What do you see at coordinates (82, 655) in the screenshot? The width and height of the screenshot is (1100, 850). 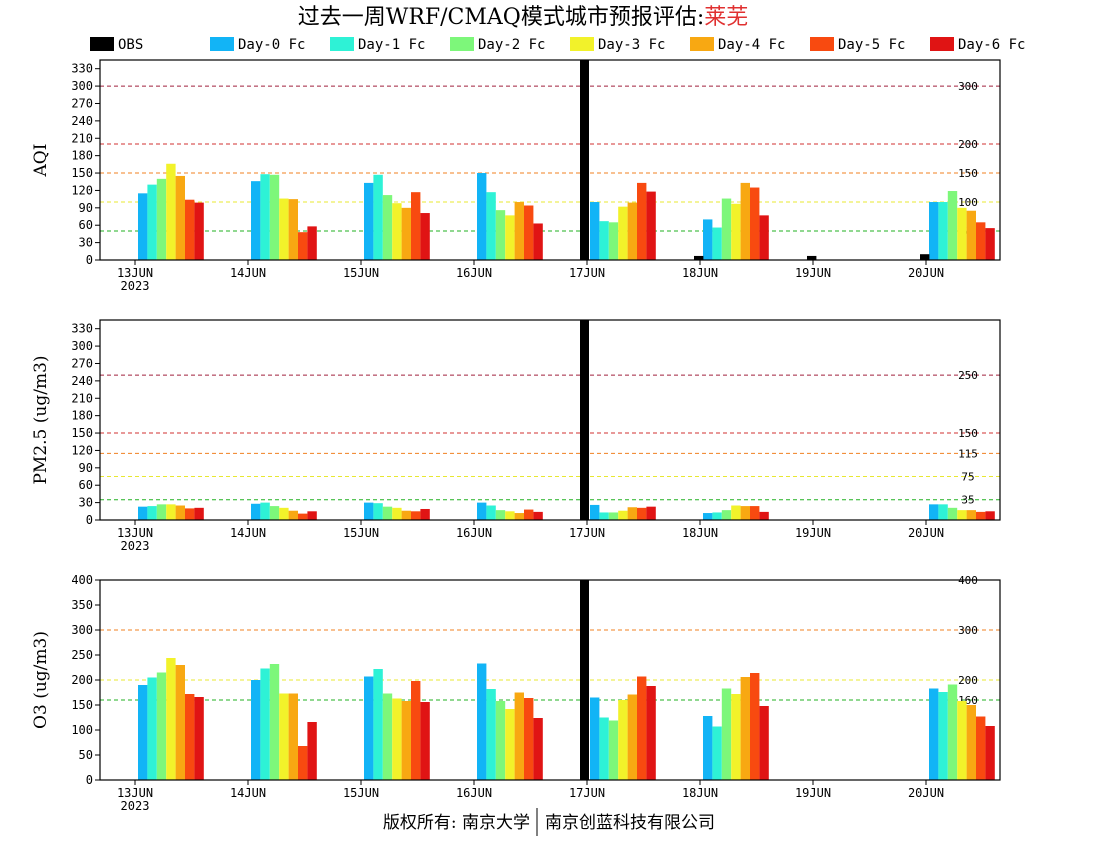 I see `y-tick-label-250: 250` at bounding box center [82, 655].